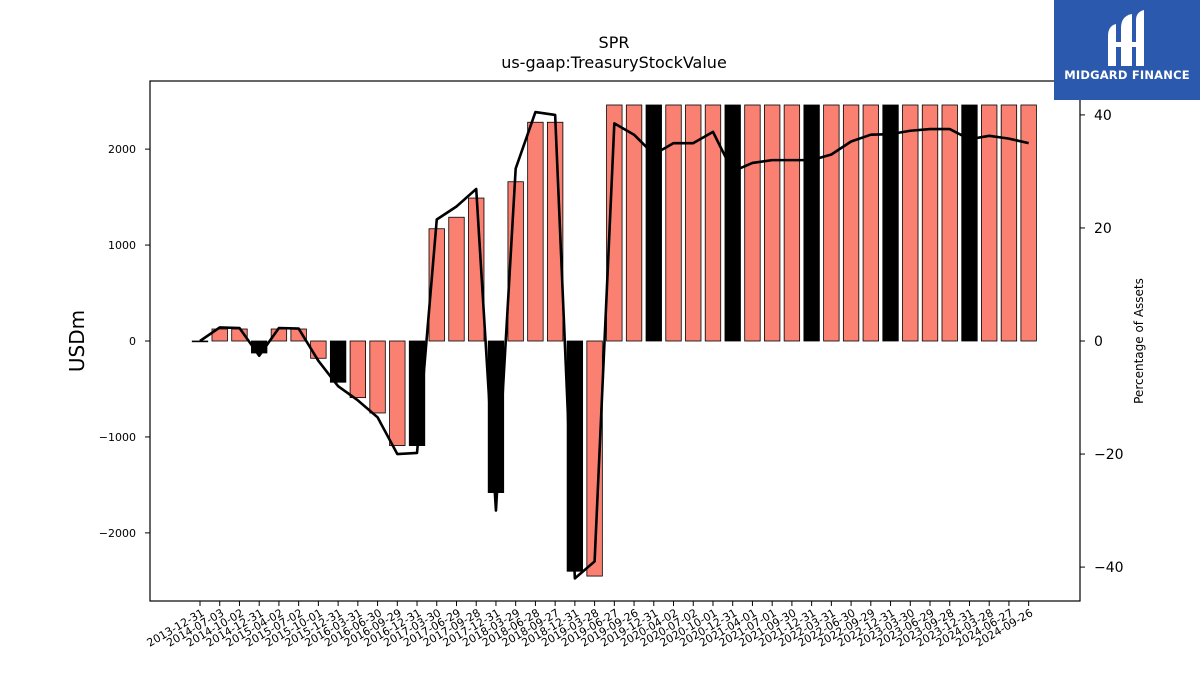  I want to click on y2-tick-label: 40, so click(1103, 116).